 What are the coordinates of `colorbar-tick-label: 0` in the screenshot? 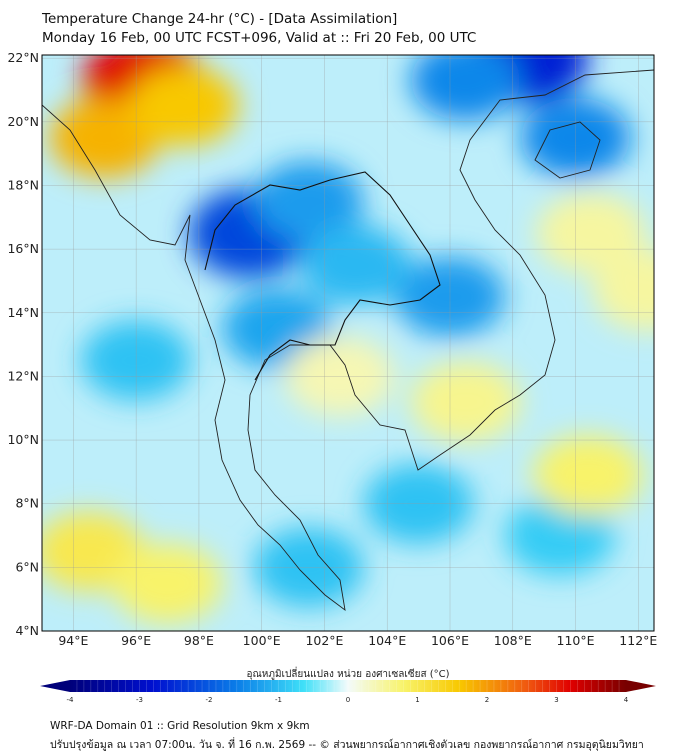 It's located at (348, 700).